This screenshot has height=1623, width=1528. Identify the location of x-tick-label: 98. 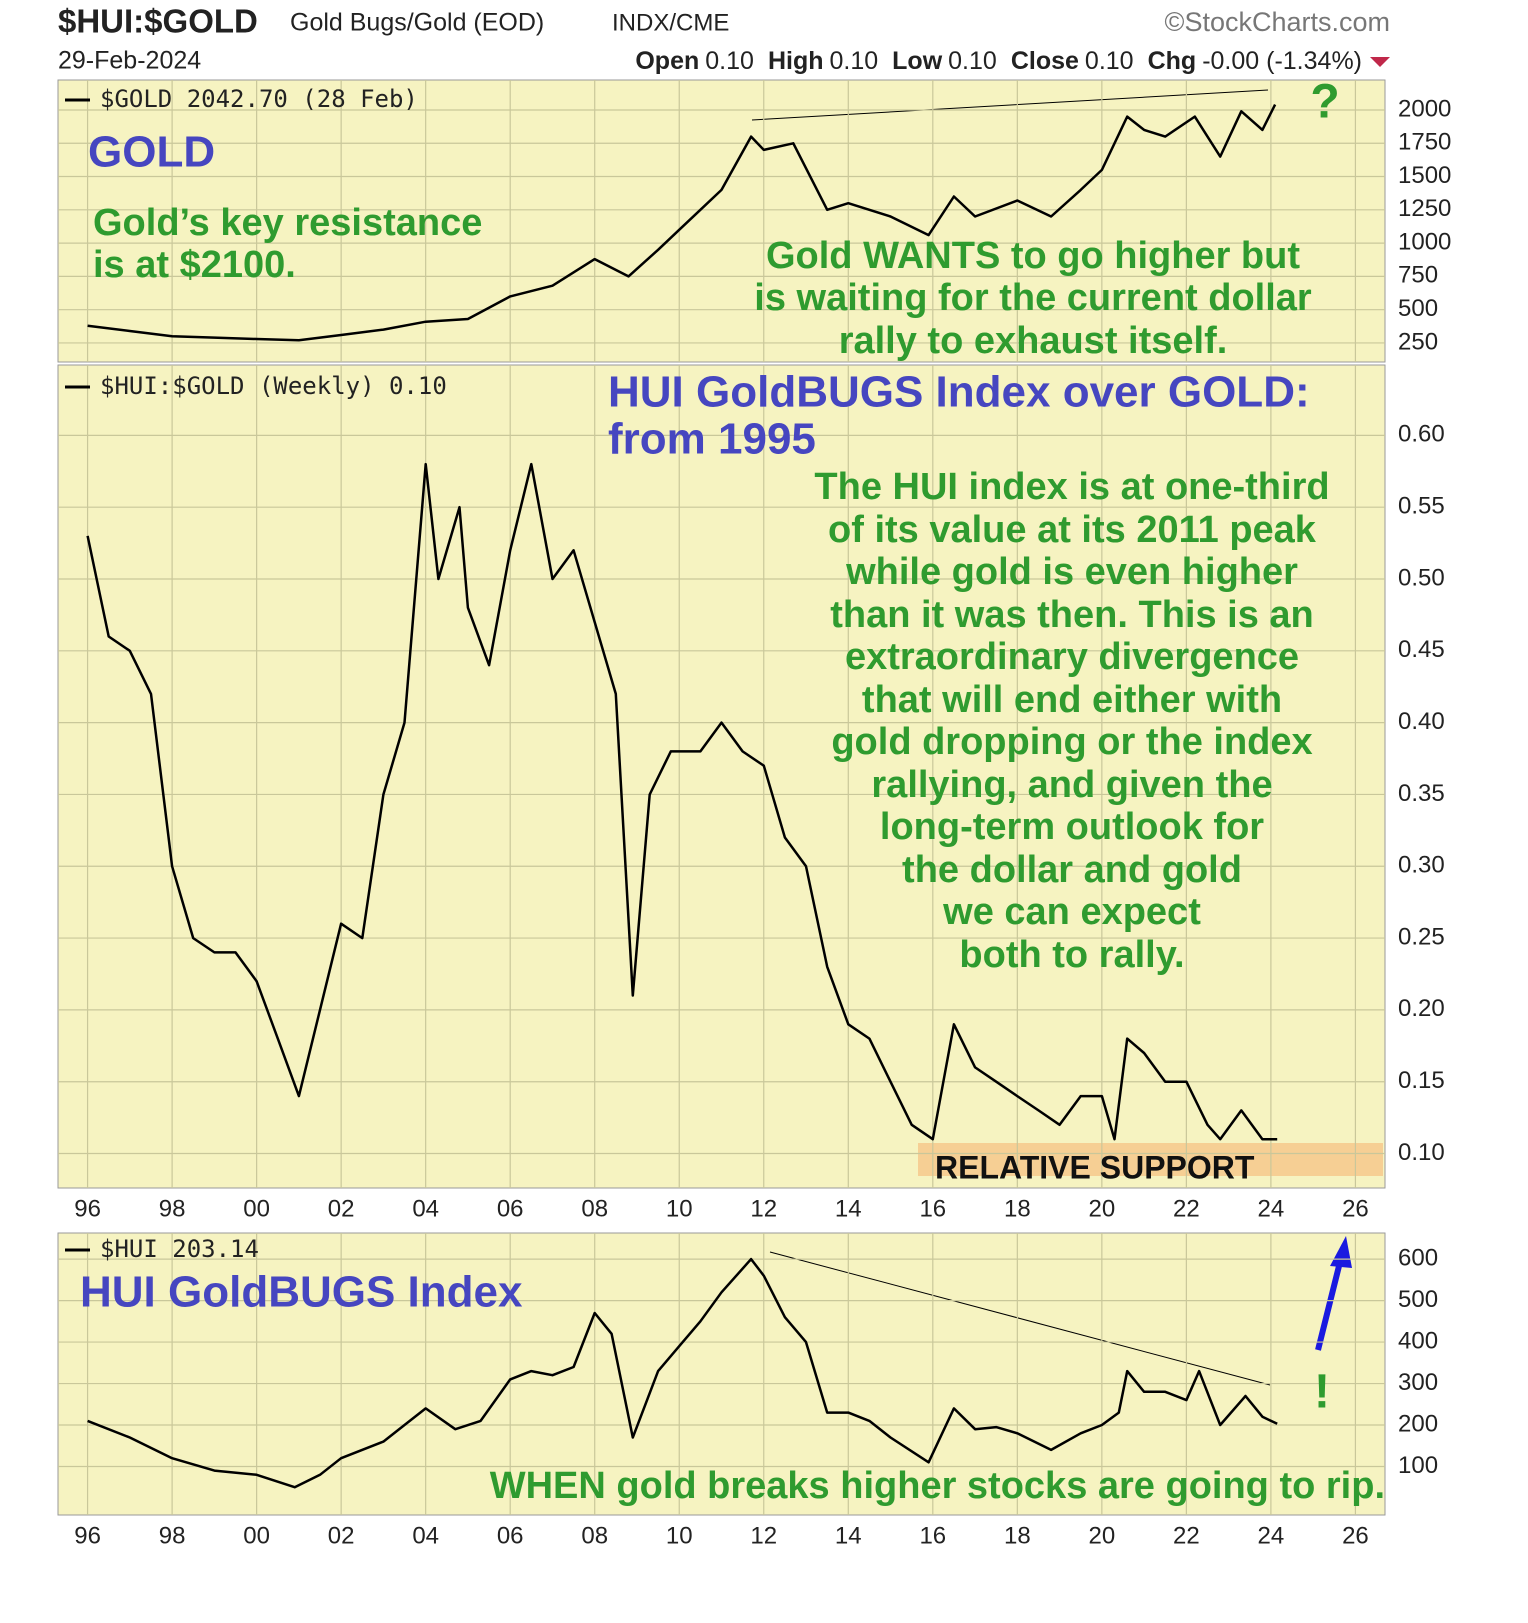
(172, 1208).